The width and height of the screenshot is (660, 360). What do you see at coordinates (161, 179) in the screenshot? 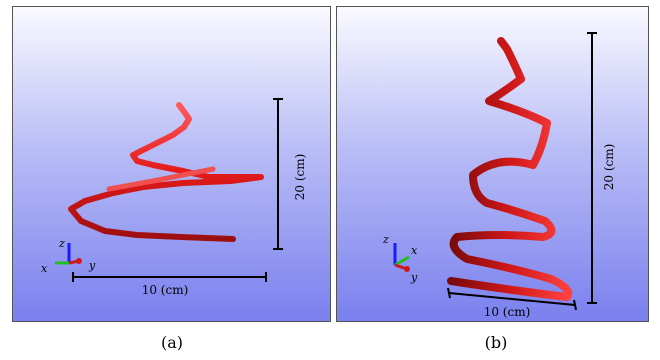
I see `helix-back-segment-a` at bounding box center [161, 179].